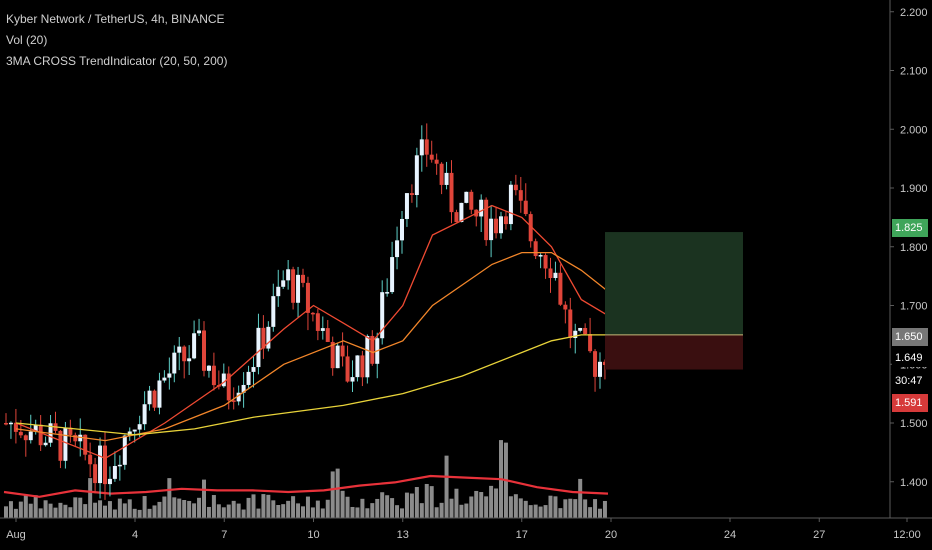 This screenshot has width=932, height=550. I want to click on price-tick-label: 1.800, so click(914, 248).